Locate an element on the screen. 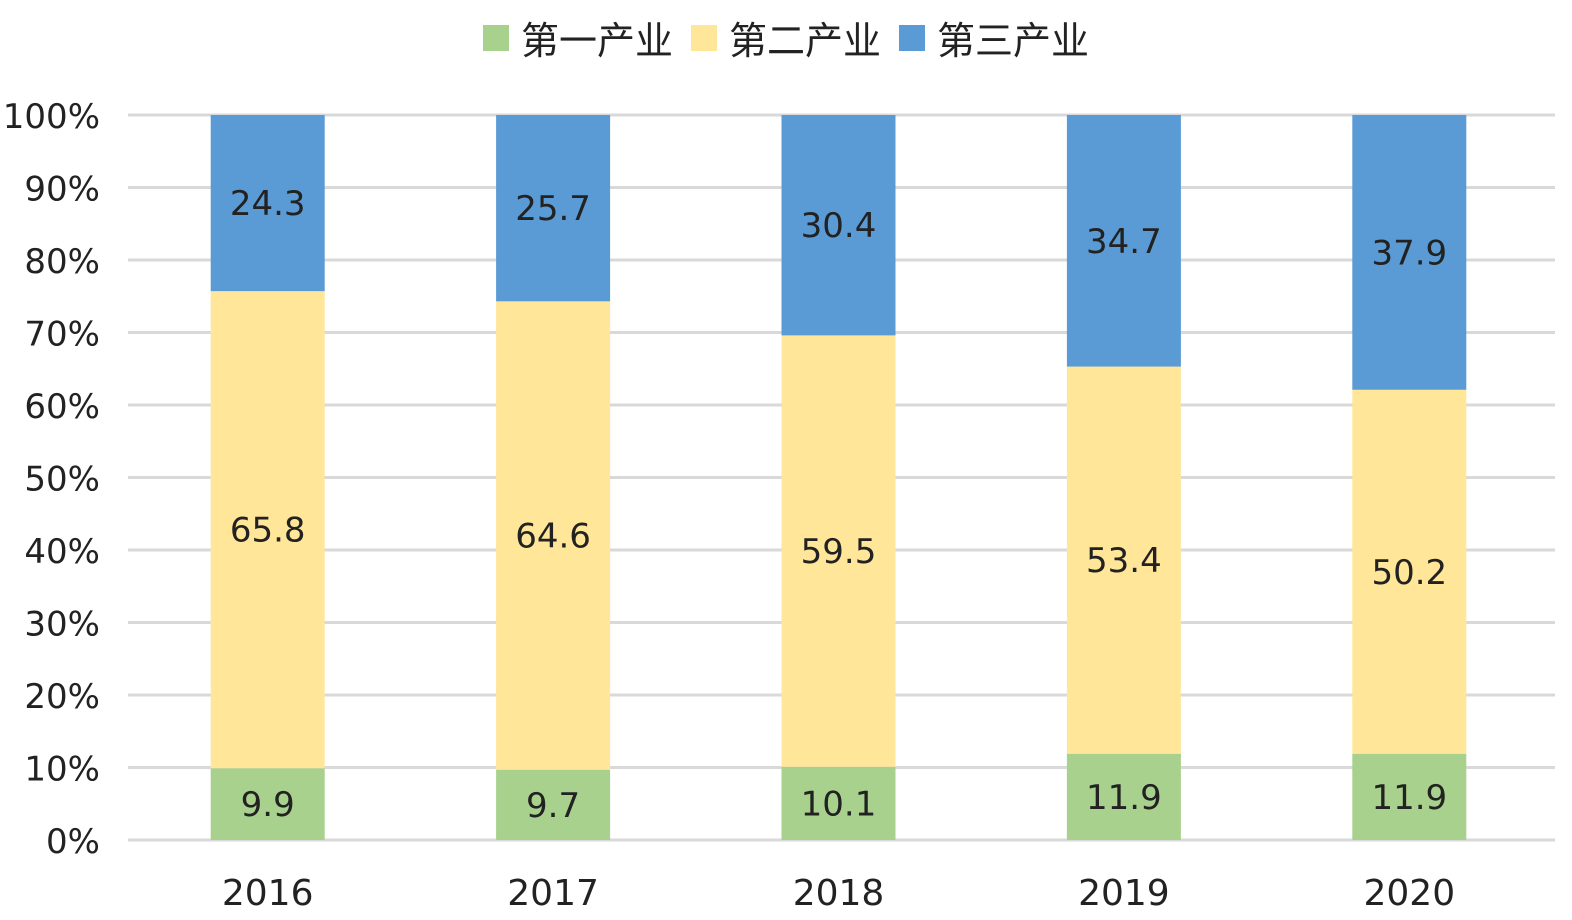 Image resolution: width=1572 pixels, height=920 pixels. data-label: 9.9 is located at coordinates (268, 805).